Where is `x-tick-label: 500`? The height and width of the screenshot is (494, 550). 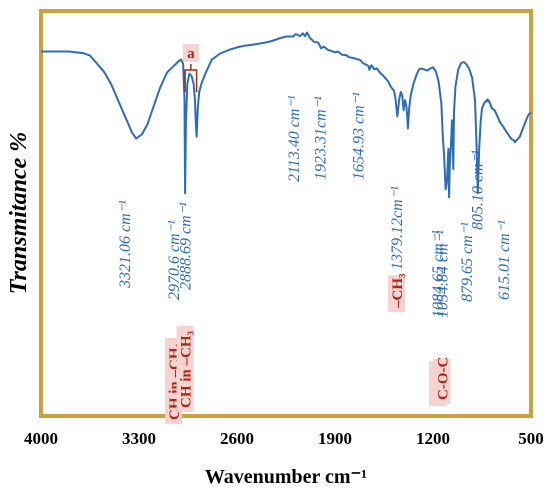
x-tick-label: 500 is located at coordinates (531, 438).